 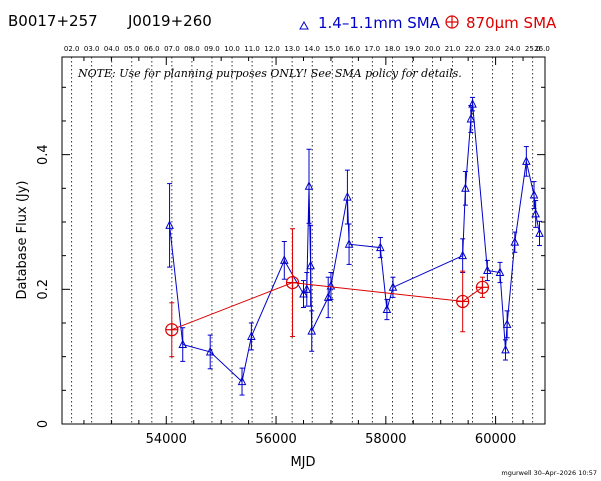 What do you see at coordinates (132, 49) in the screenshot?
I see `top-axis-label: 05.0` at bounding box center [132, 49].